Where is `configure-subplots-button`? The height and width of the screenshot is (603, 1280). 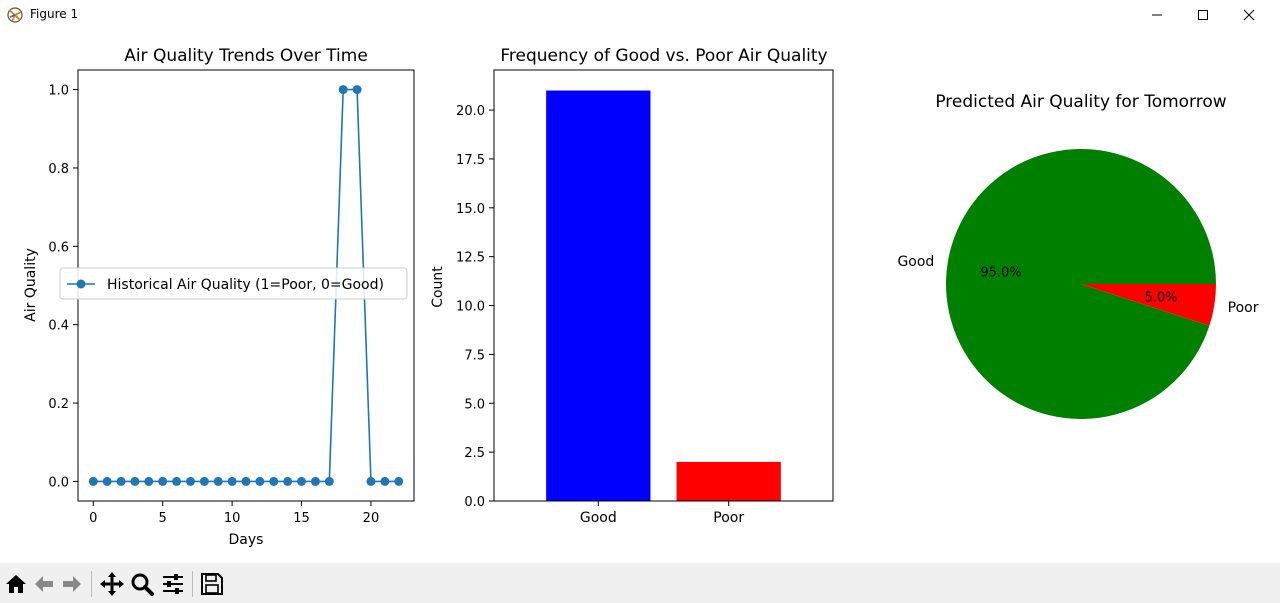
configure-subplots-button is located at coordinates (173, 584).